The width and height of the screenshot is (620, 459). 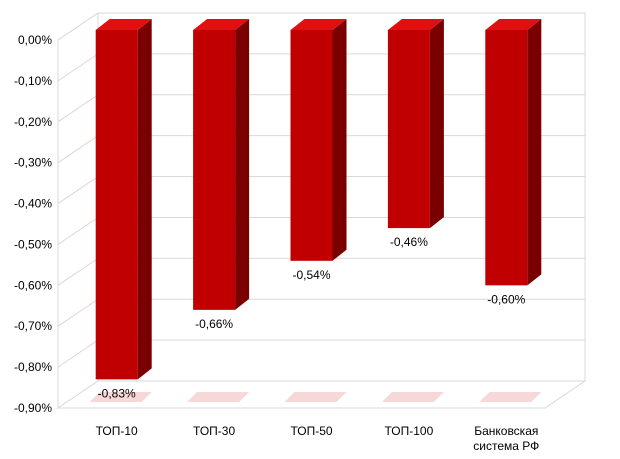 What do you see at coordinates (311, 431) in the screenshot?
I see `x-tick-label: ТОП-50` at bounding box center [311, 431].